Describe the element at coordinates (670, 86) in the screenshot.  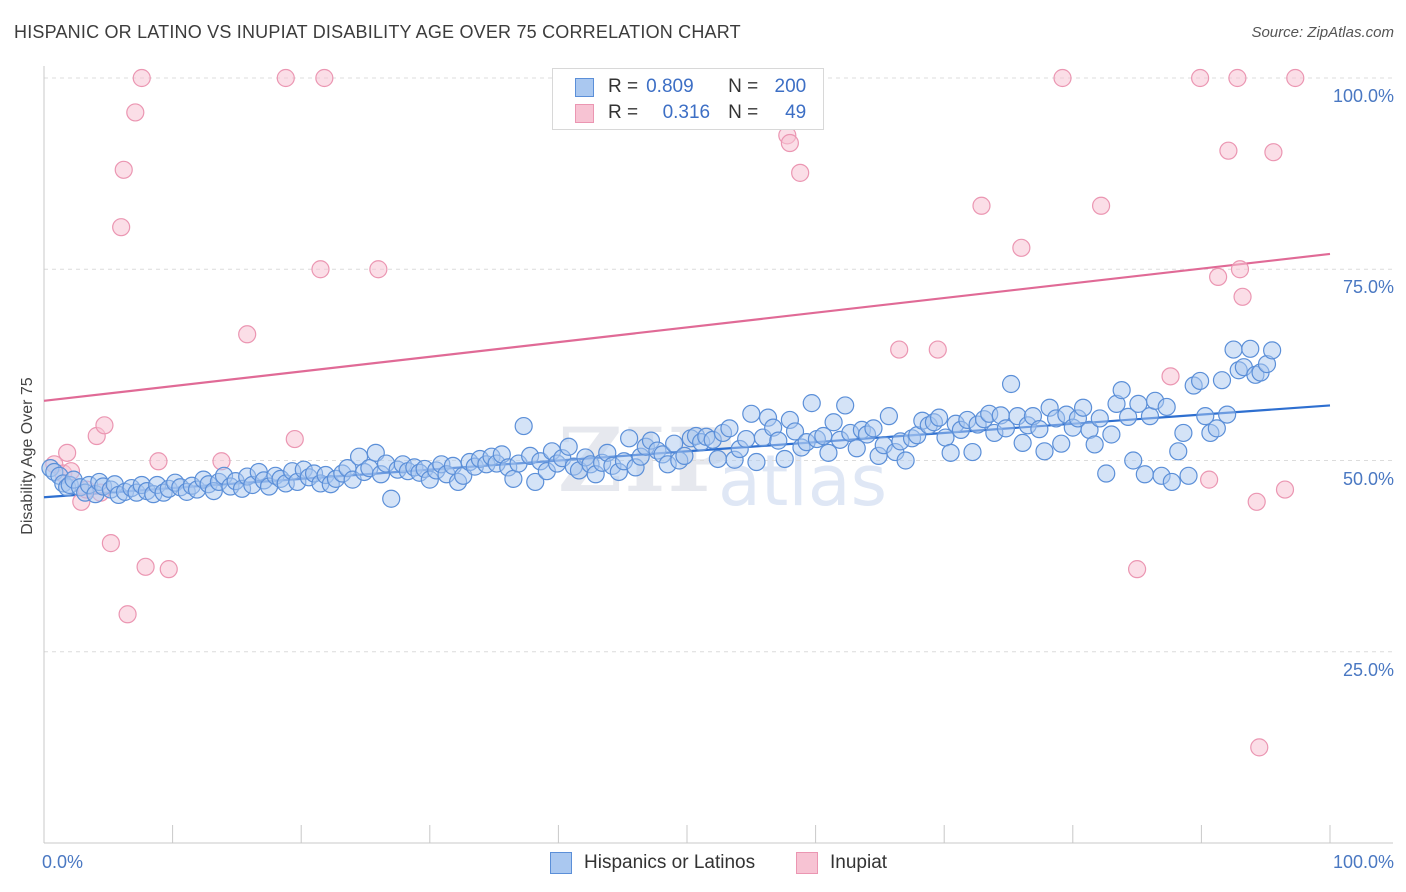
I see `legend-r-value: 0.809` at that location.